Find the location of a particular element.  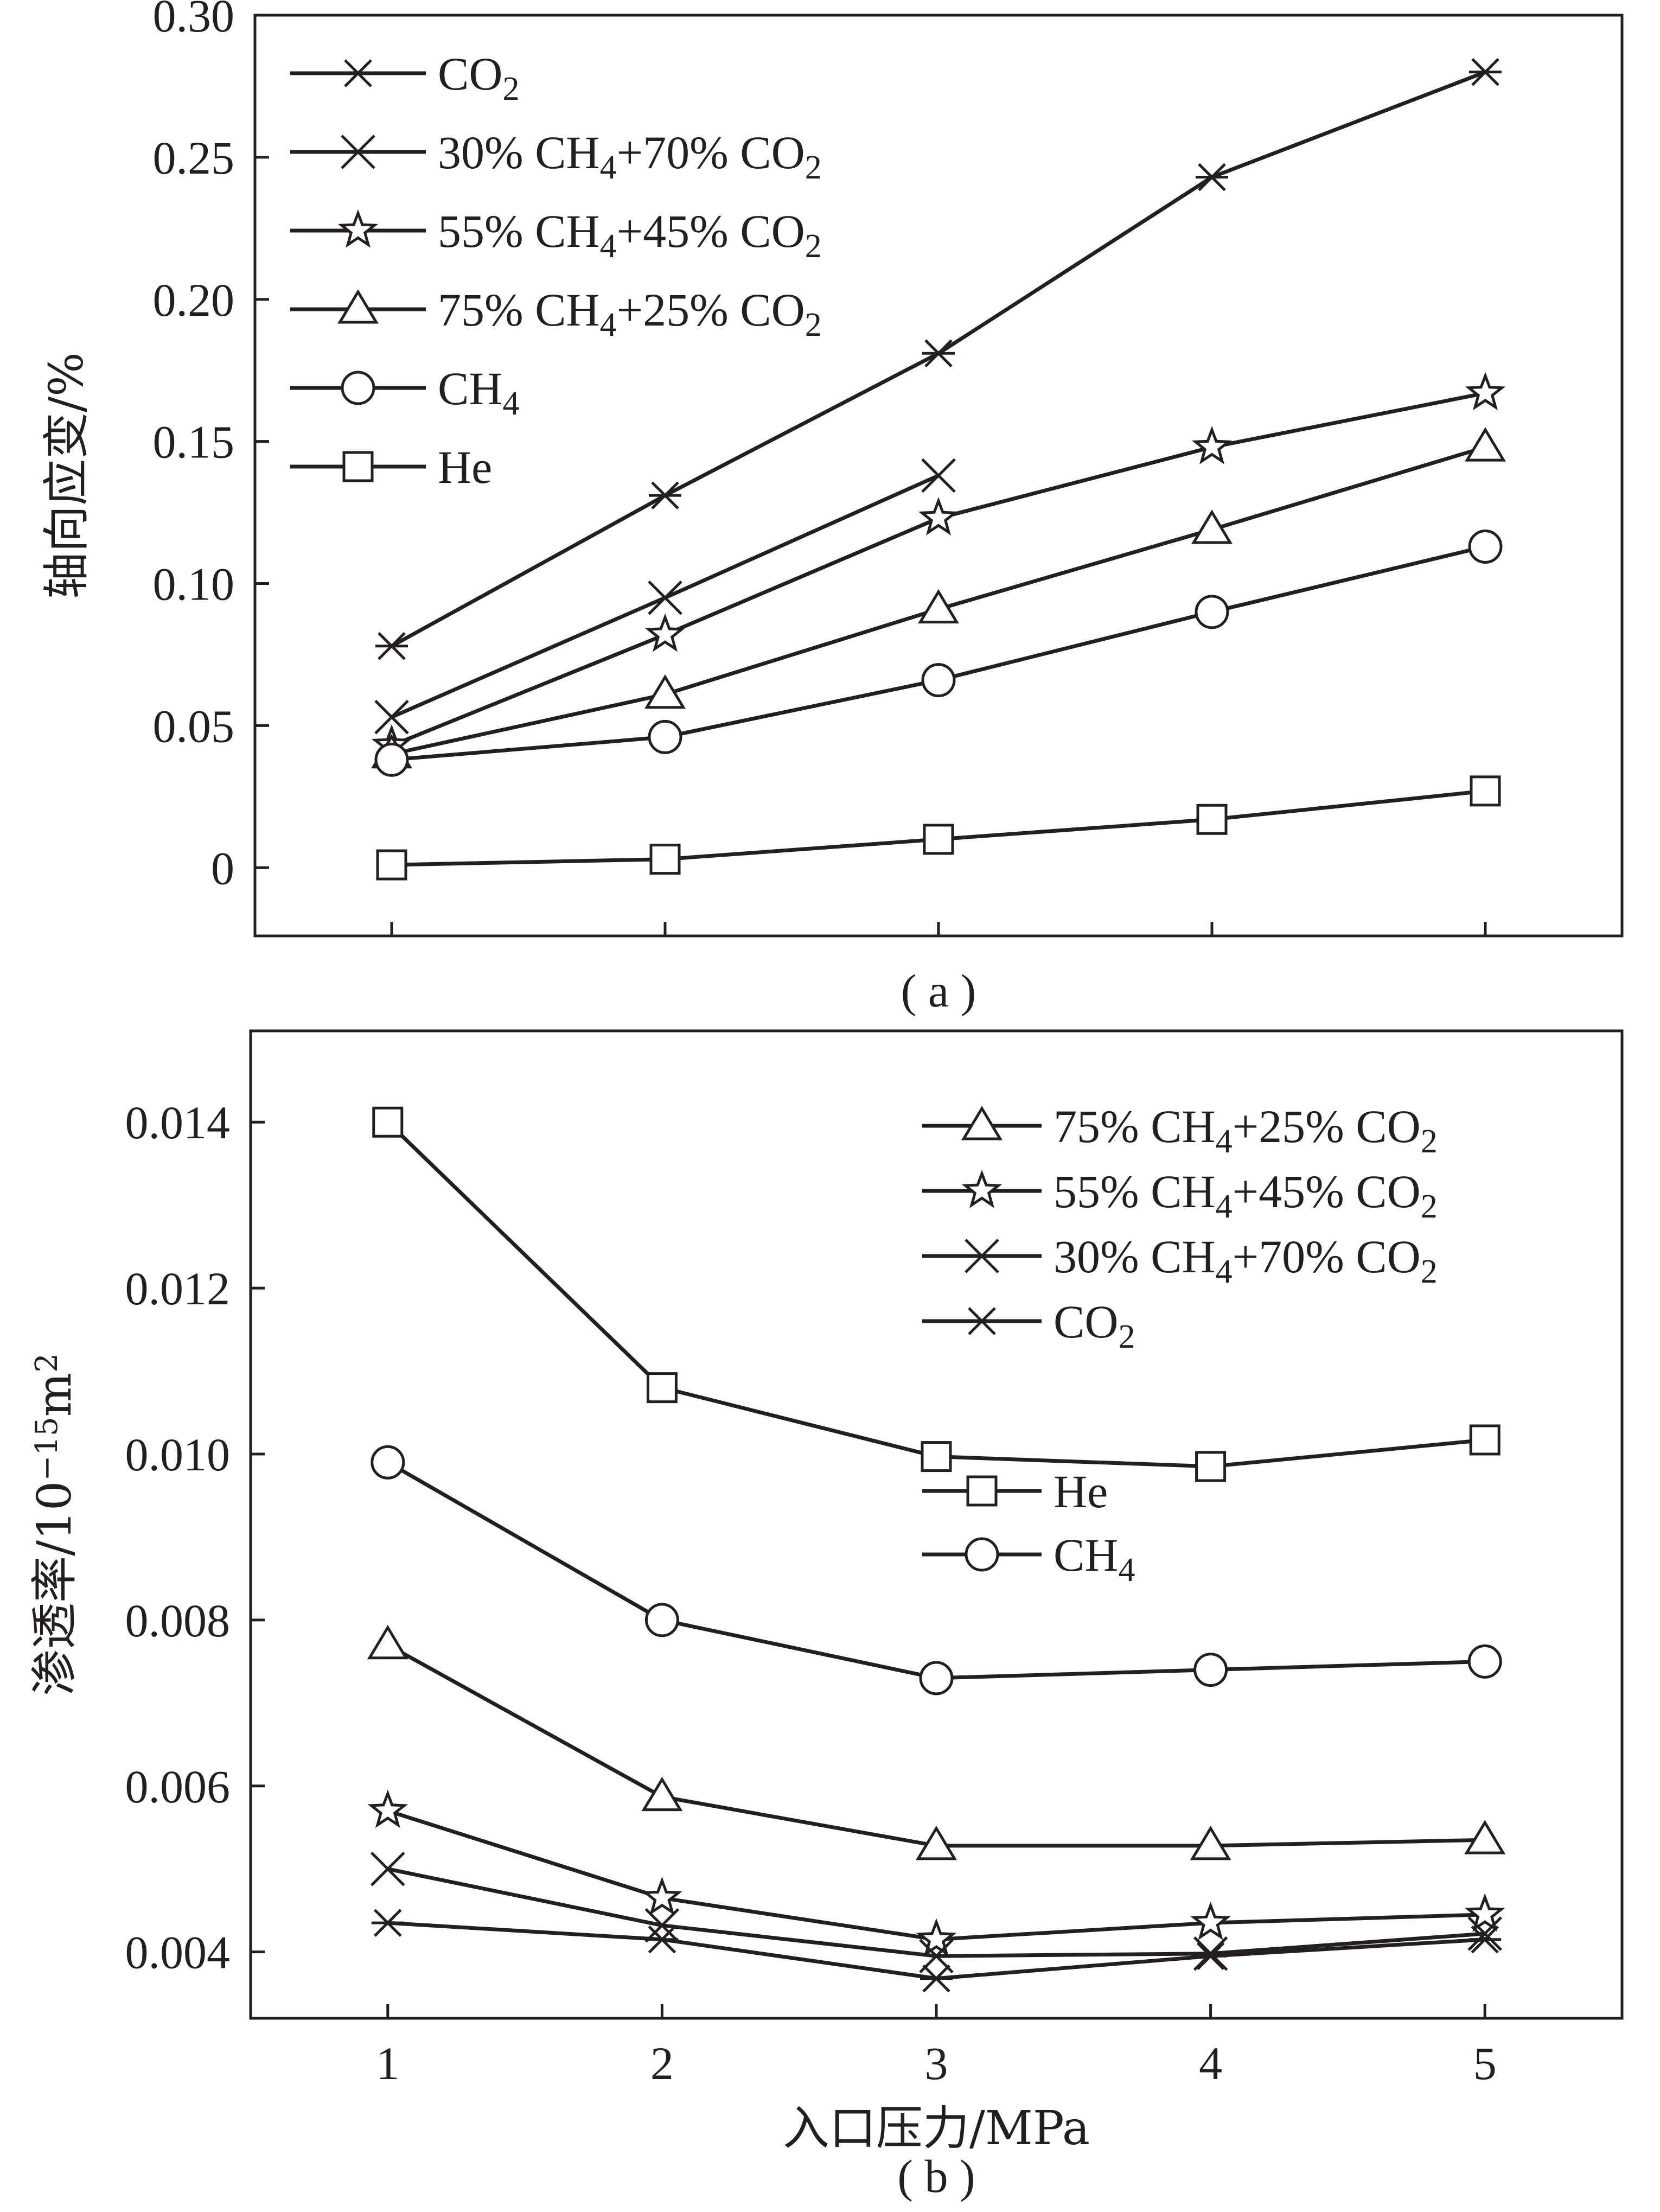

y-tick-label: 0.012 is located at coordinates (178, 1289).